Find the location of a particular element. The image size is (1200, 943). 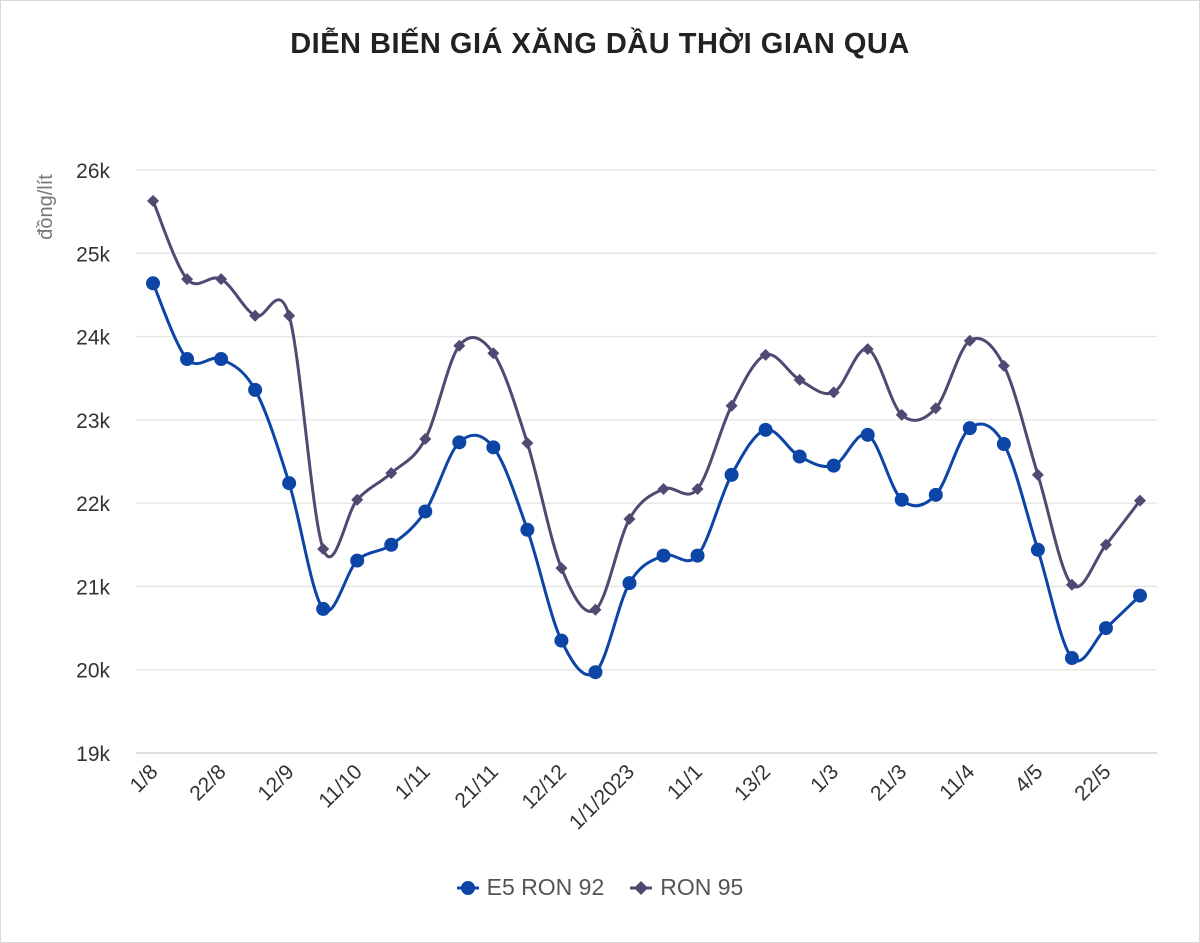

x-tick-label: 1/8 is located at coordinates (144, 778).